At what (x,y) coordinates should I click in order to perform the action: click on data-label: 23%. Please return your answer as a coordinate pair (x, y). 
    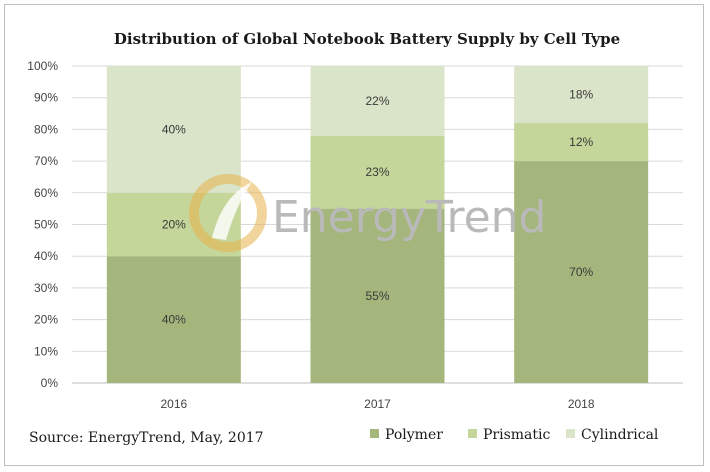
    Looking at the image, I should click on (377, 172).